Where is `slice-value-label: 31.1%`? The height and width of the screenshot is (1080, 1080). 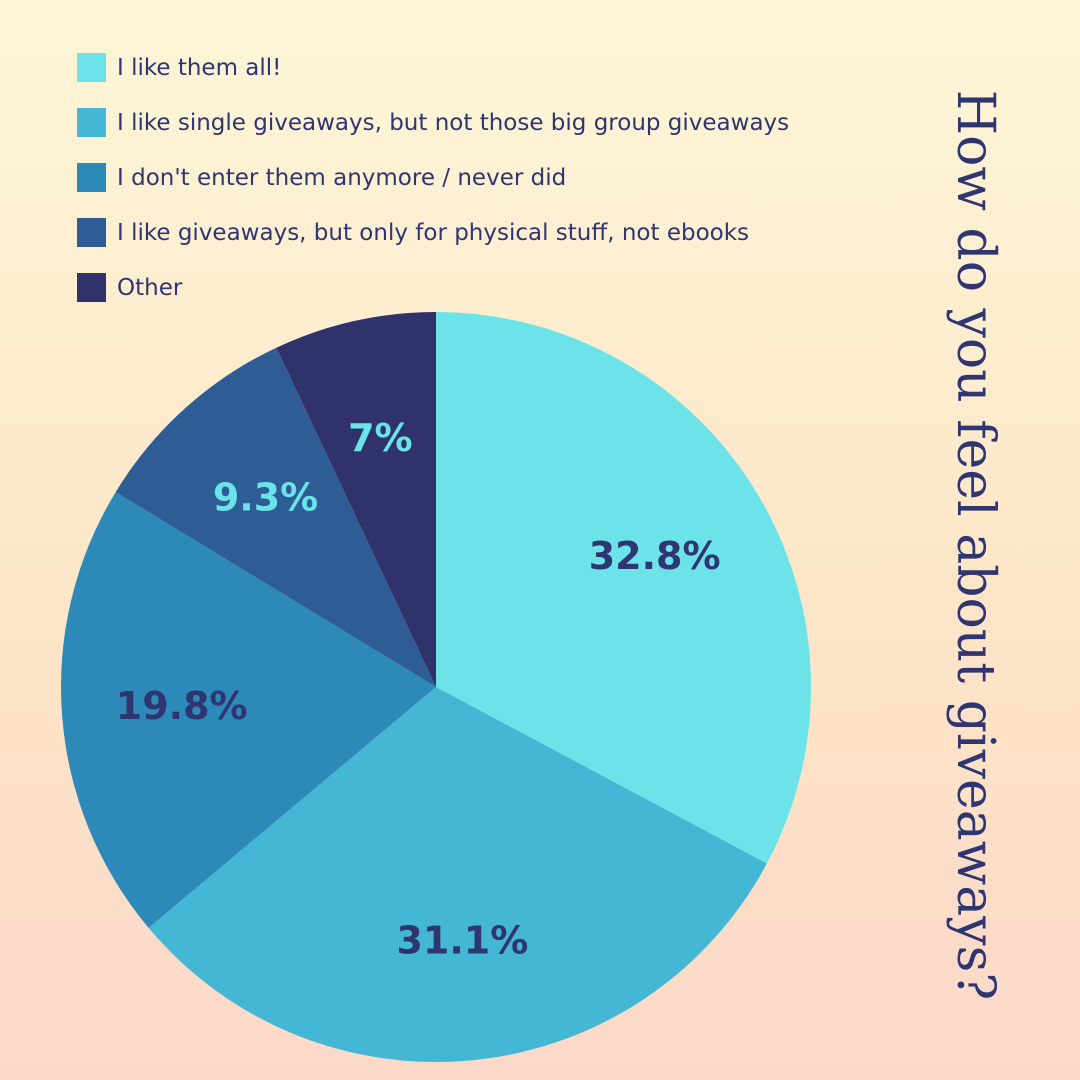 slice-value-label: 31.1% is located at coordinates (462, 941).